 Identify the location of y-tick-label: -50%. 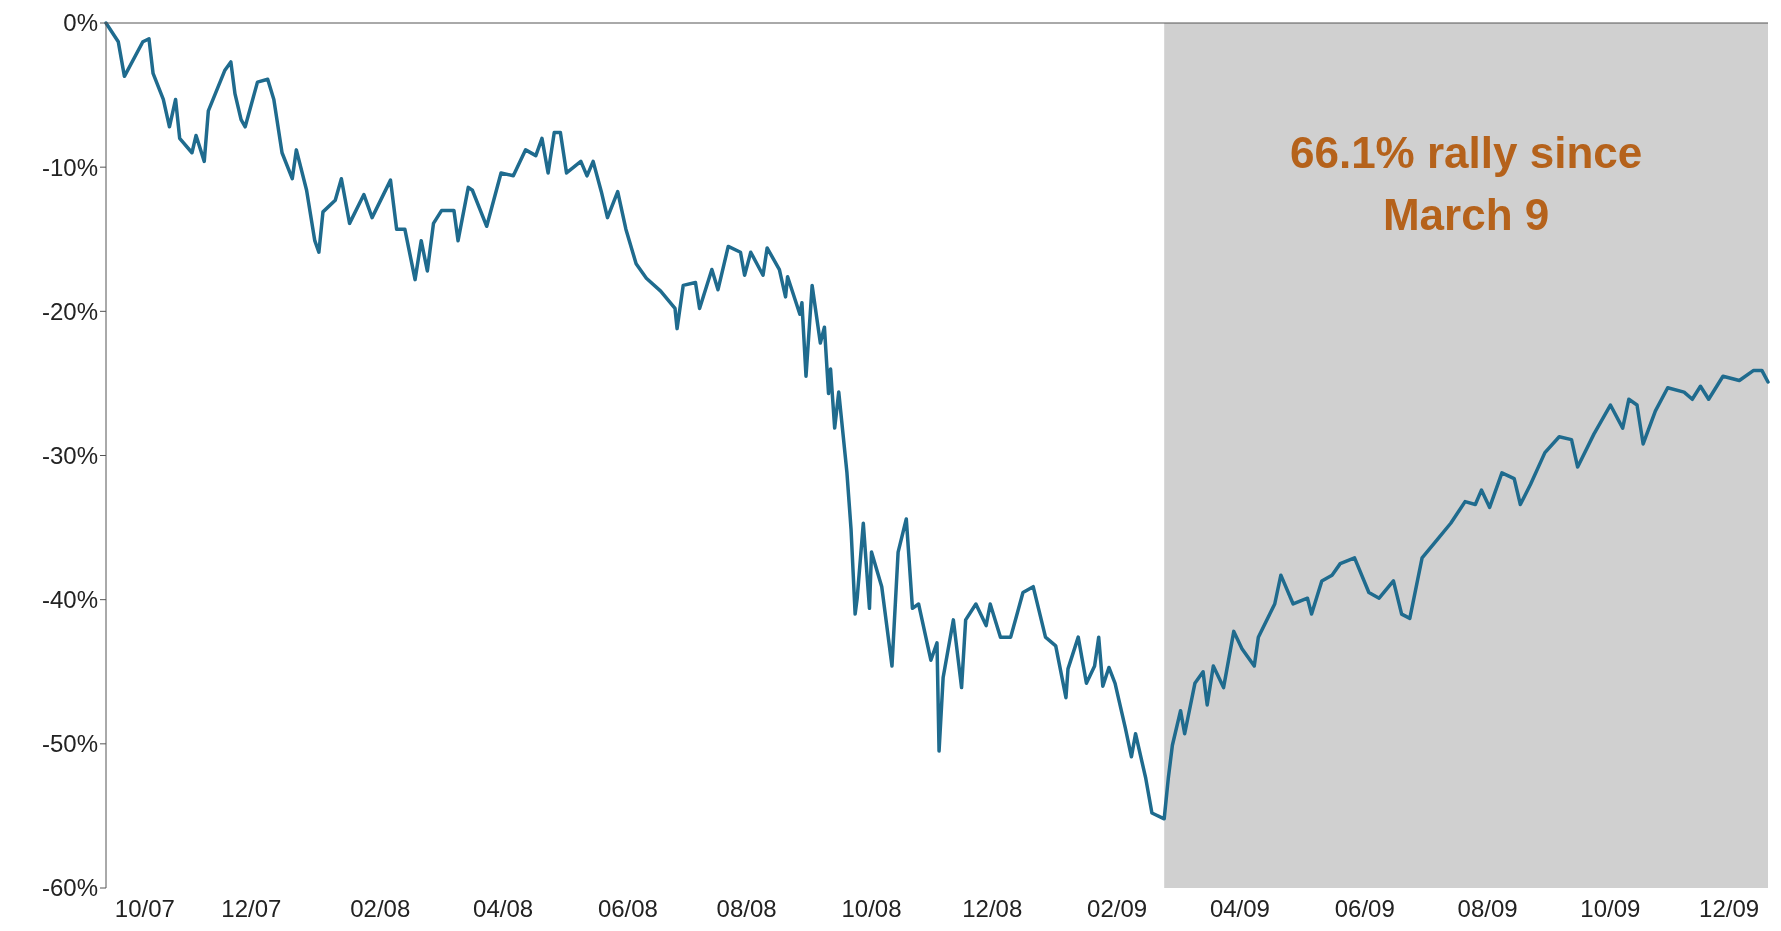
(69, 744).